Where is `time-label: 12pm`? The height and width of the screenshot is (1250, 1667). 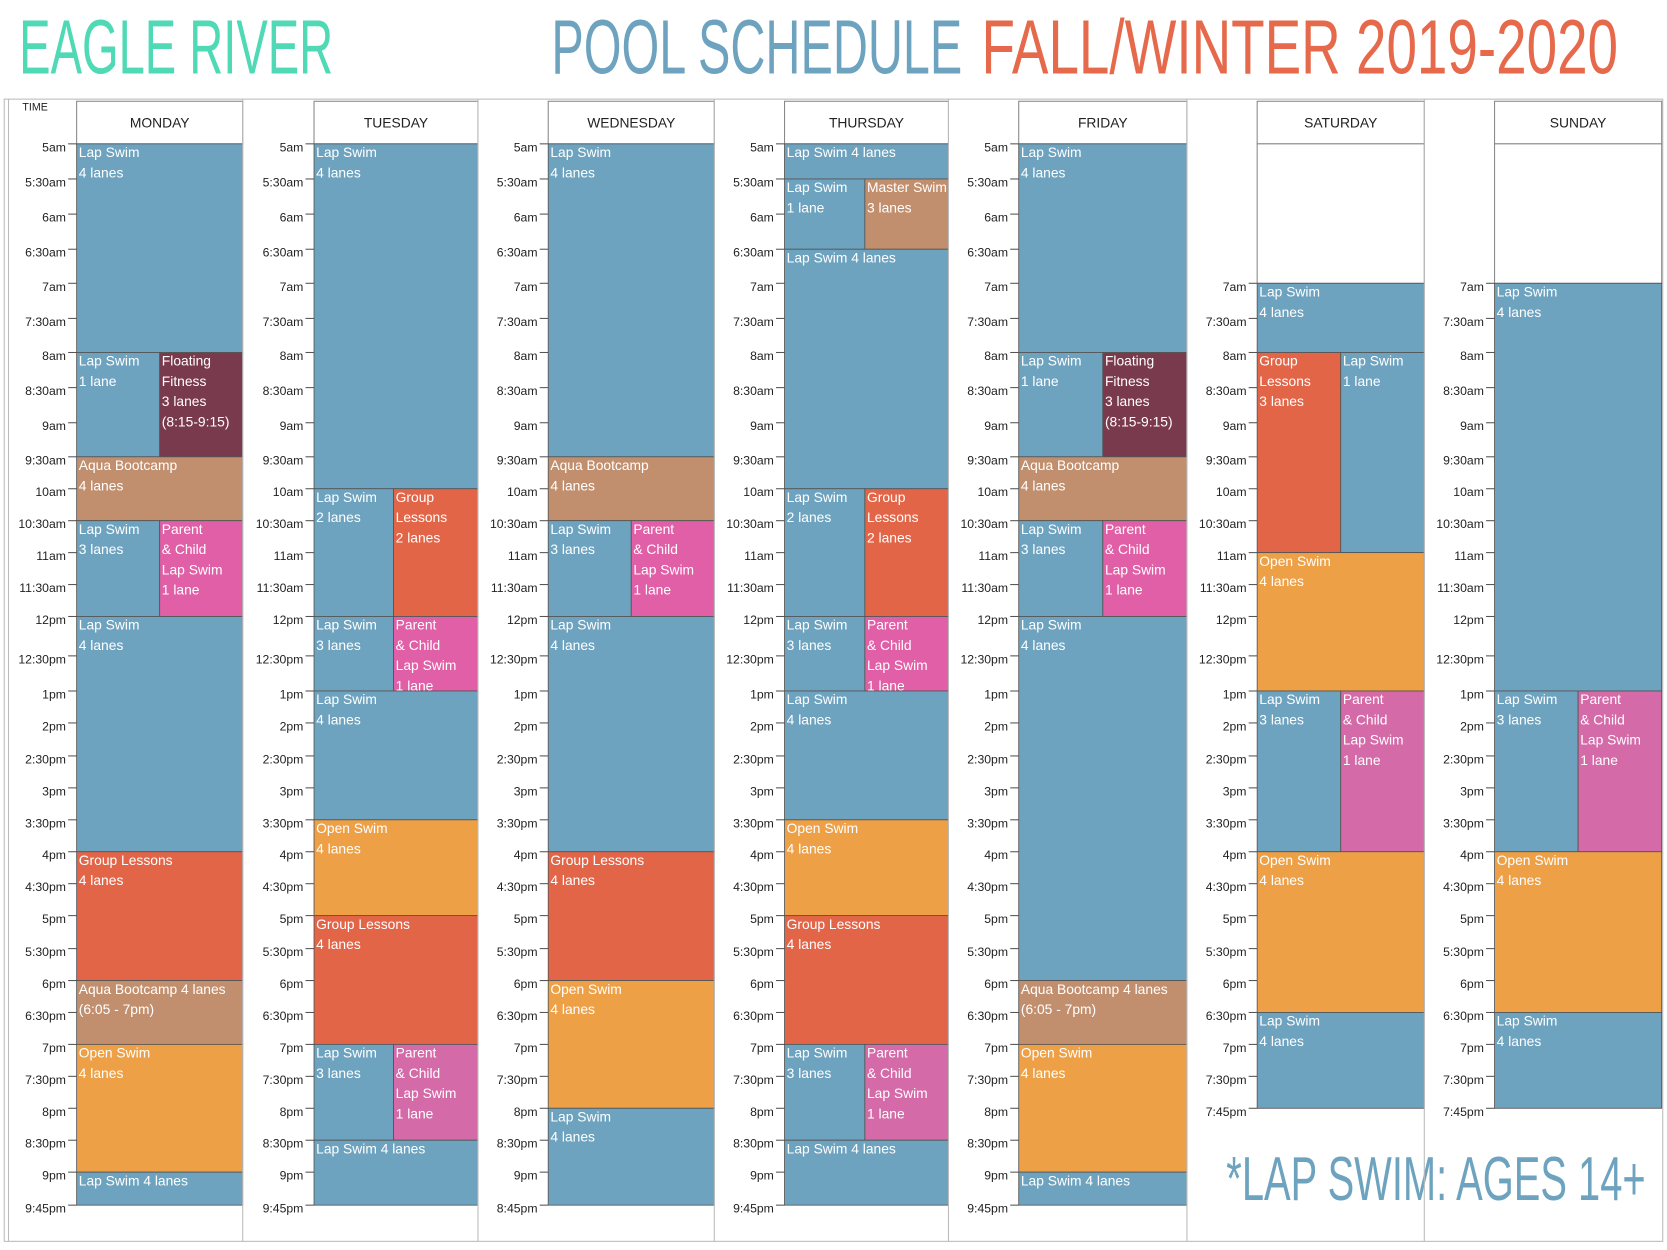 time-label: 12pm is located at coordinates (758, 620).